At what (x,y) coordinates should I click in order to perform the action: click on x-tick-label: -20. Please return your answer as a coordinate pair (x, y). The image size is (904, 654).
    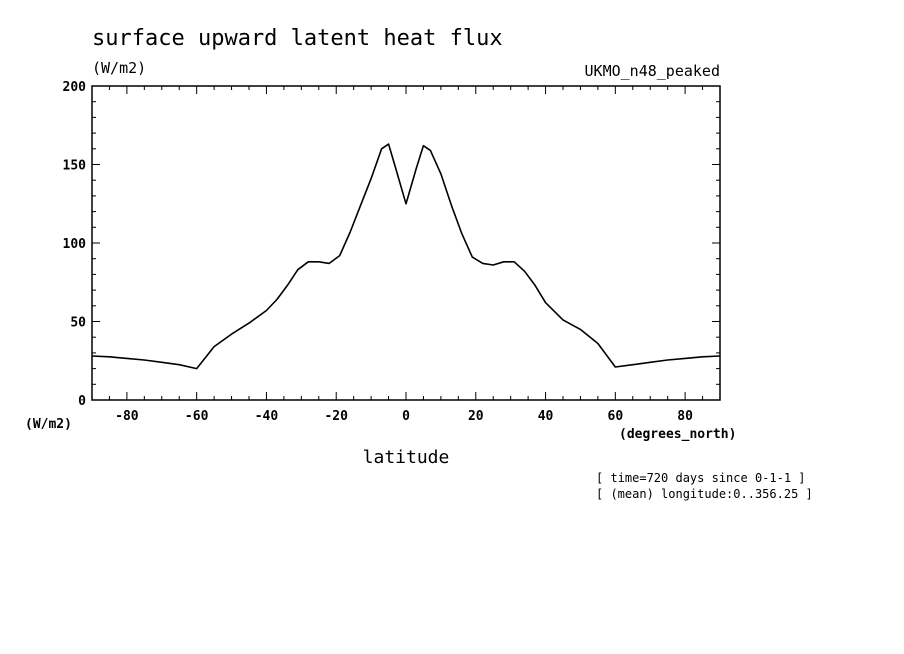
    Looking at the image, I should click on (336, 416).